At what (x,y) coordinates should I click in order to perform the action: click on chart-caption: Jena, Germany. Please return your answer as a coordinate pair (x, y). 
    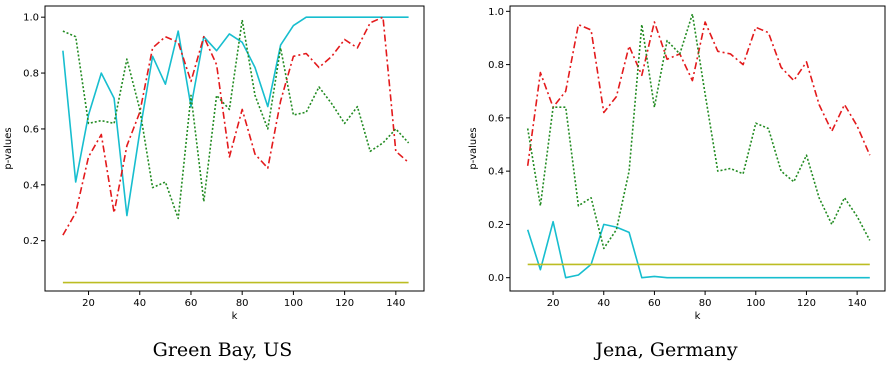
    Looking at the image, I should click on (666, 350).